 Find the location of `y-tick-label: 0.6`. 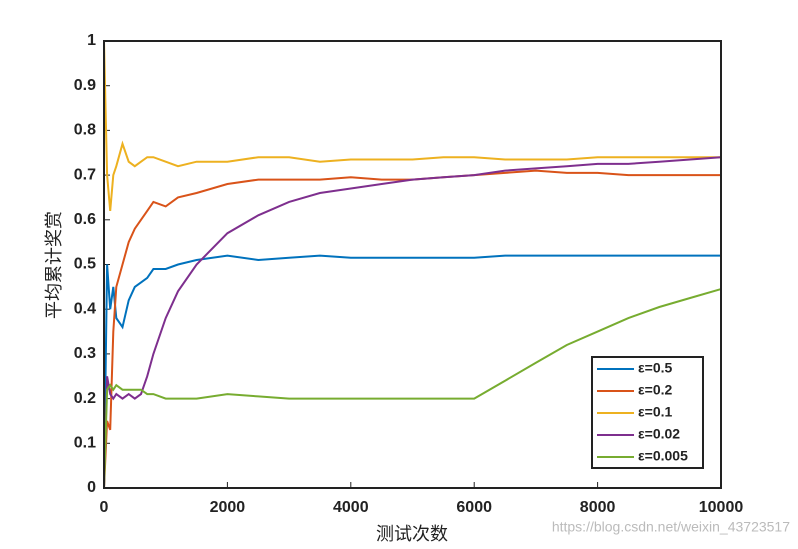

y-tick-label: 0.6 is located at coordinates (85, 219).